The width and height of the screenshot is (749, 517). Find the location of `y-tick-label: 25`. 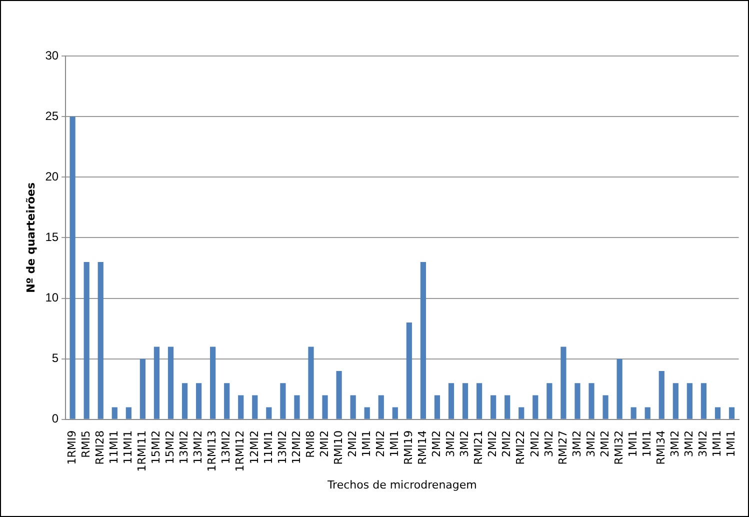

y-tick-label: 25 is located at coordinates (52, 115).